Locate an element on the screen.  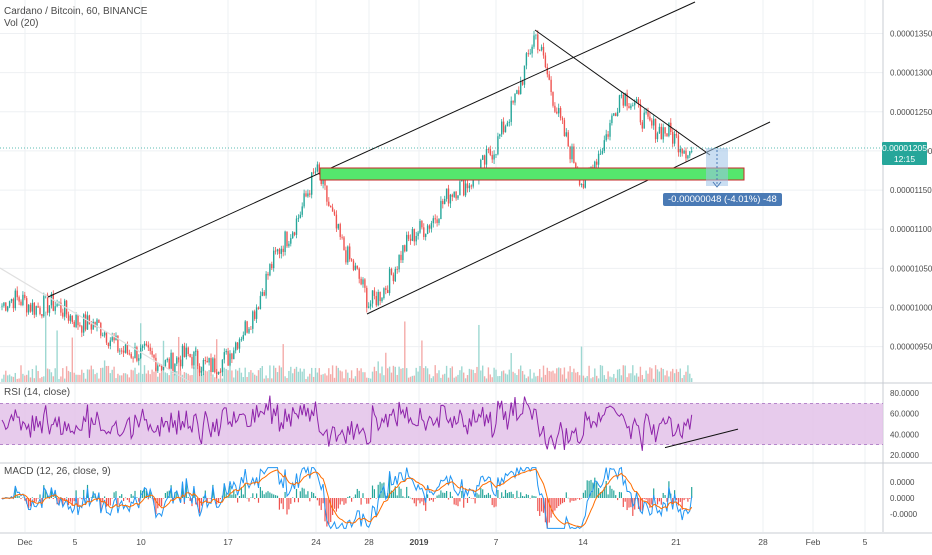
x-tick-label: 14 is located at coordinates (583, 542).